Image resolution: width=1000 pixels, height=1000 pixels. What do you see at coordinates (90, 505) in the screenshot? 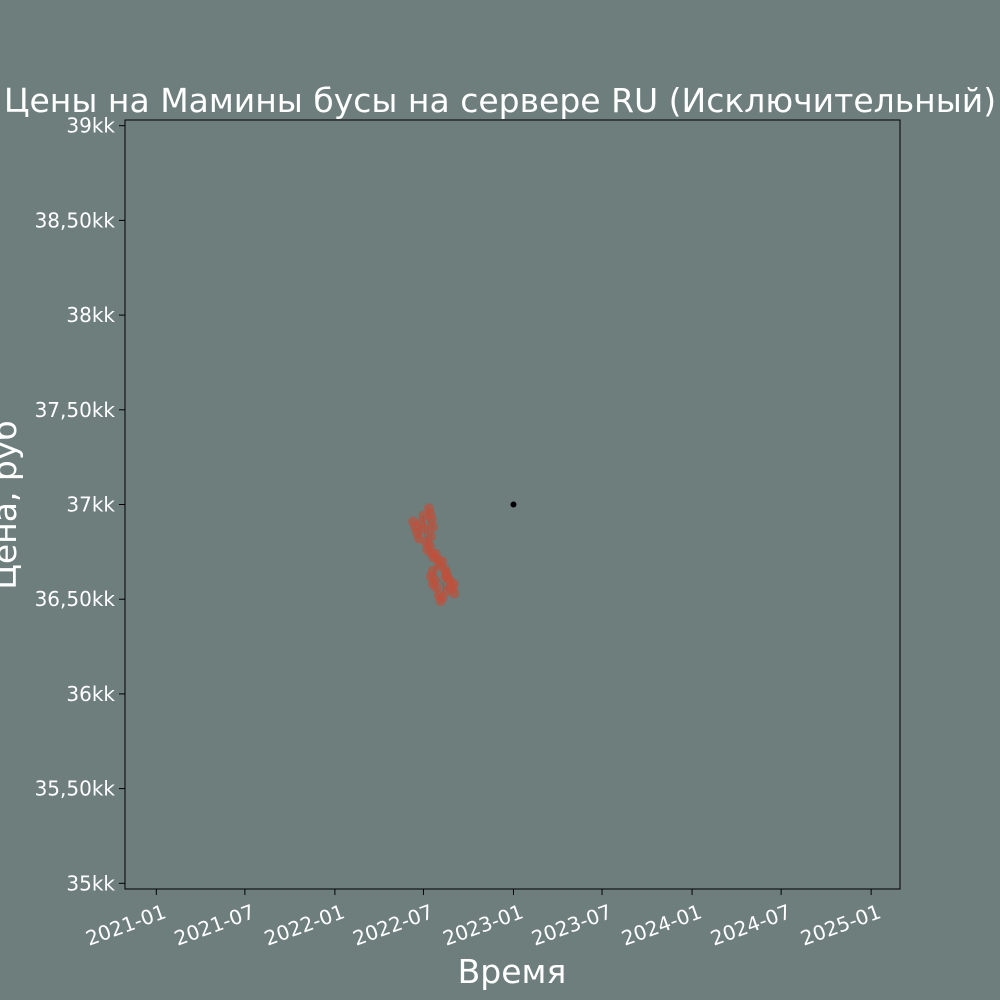
I see `y-tick-label: 37kk` at bounding box center [90, 505].